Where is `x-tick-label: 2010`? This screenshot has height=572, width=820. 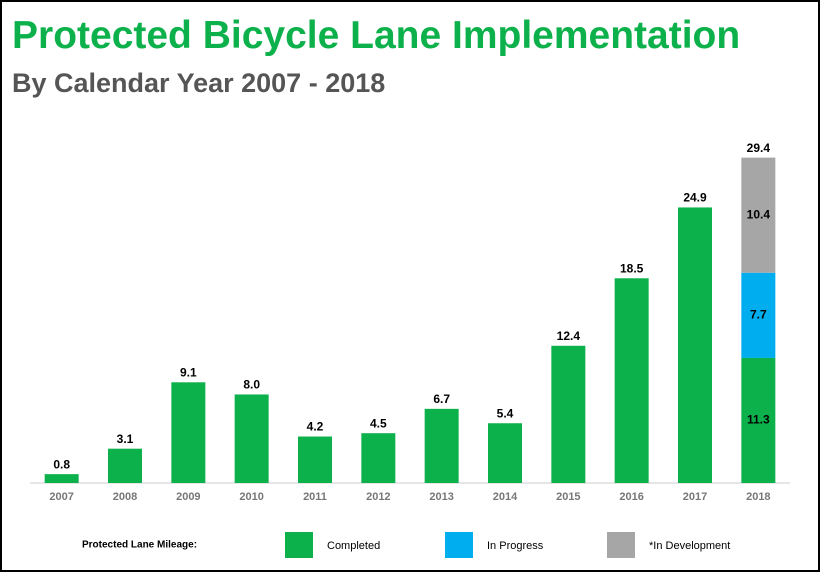
x-tick-label: 2010 is located at coordinates (251, 497).